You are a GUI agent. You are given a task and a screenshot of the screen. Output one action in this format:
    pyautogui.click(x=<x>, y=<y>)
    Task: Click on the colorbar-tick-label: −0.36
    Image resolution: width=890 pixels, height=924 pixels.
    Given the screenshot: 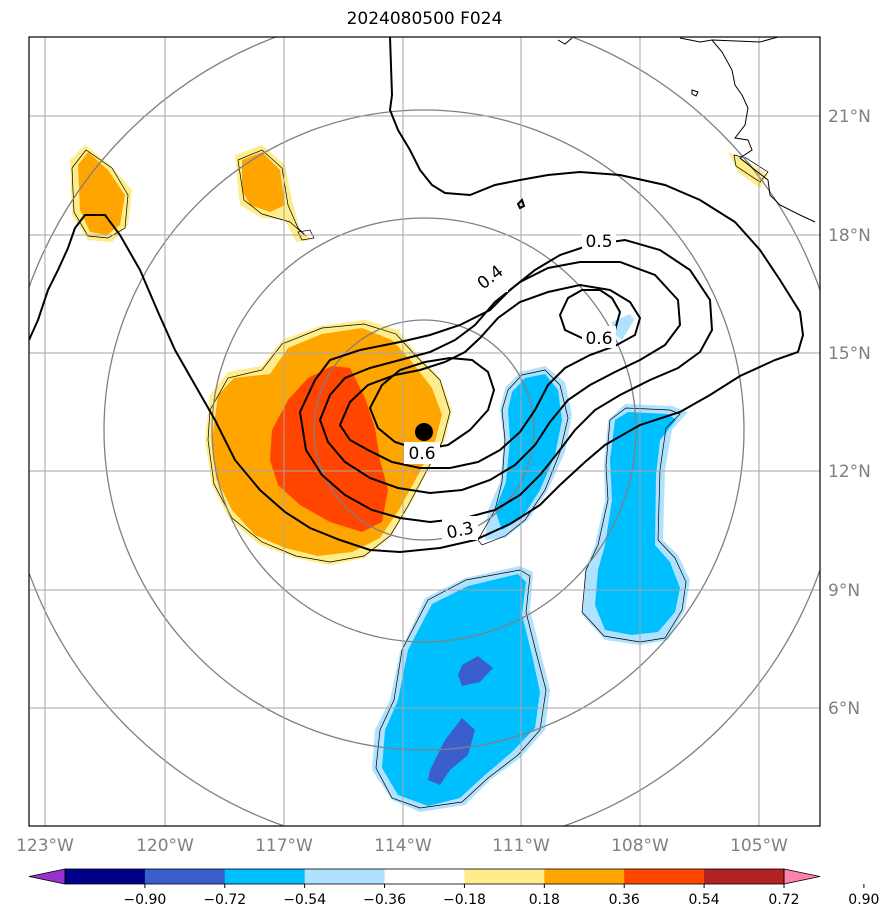 What is the action you would take?
    pyautogui.click(x=384, y=900)
    